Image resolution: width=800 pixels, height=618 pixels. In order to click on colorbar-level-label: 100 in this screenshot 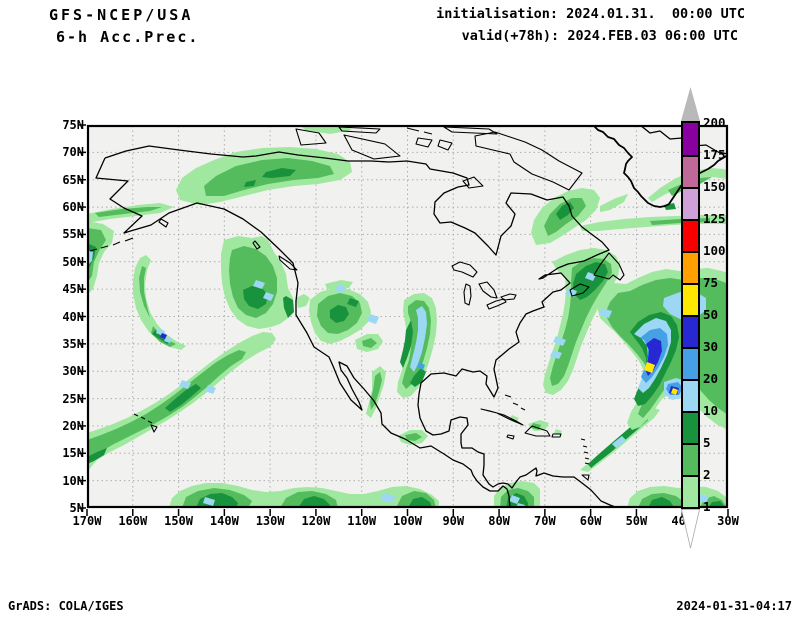, I will do `click(714, 250)`.